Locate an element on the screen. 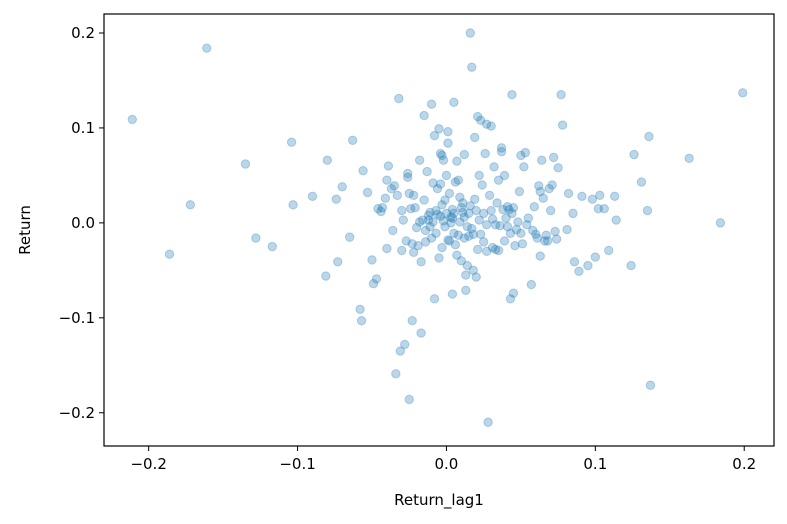 The image size is (787, 524). y-tick-label: 0.2 is located at coordinates (83, 33).